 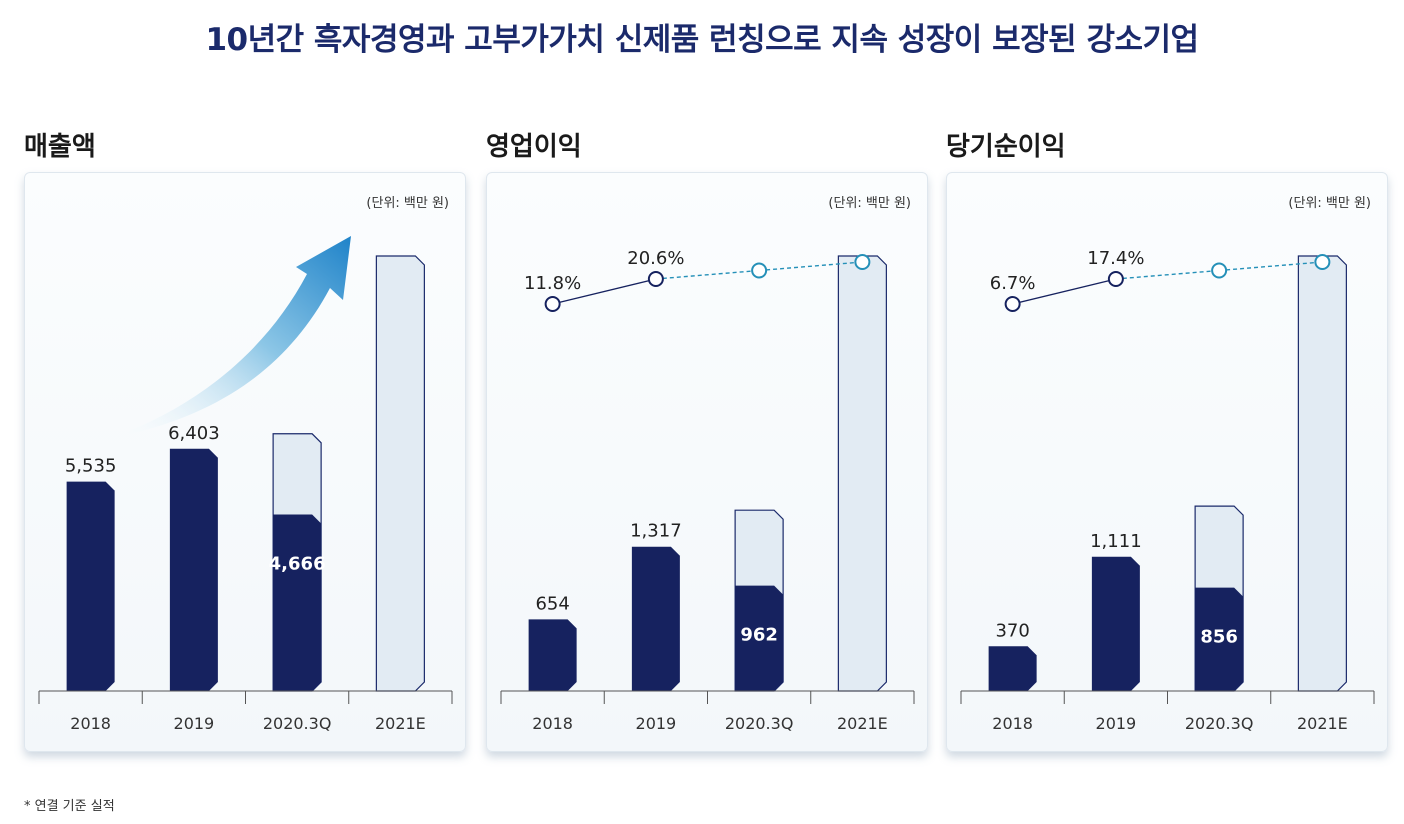 What do you see at coordinates (60, 147) in the screenshot?
I see `chart-title-revenue: 매출액` at bounding box center [60, 147].